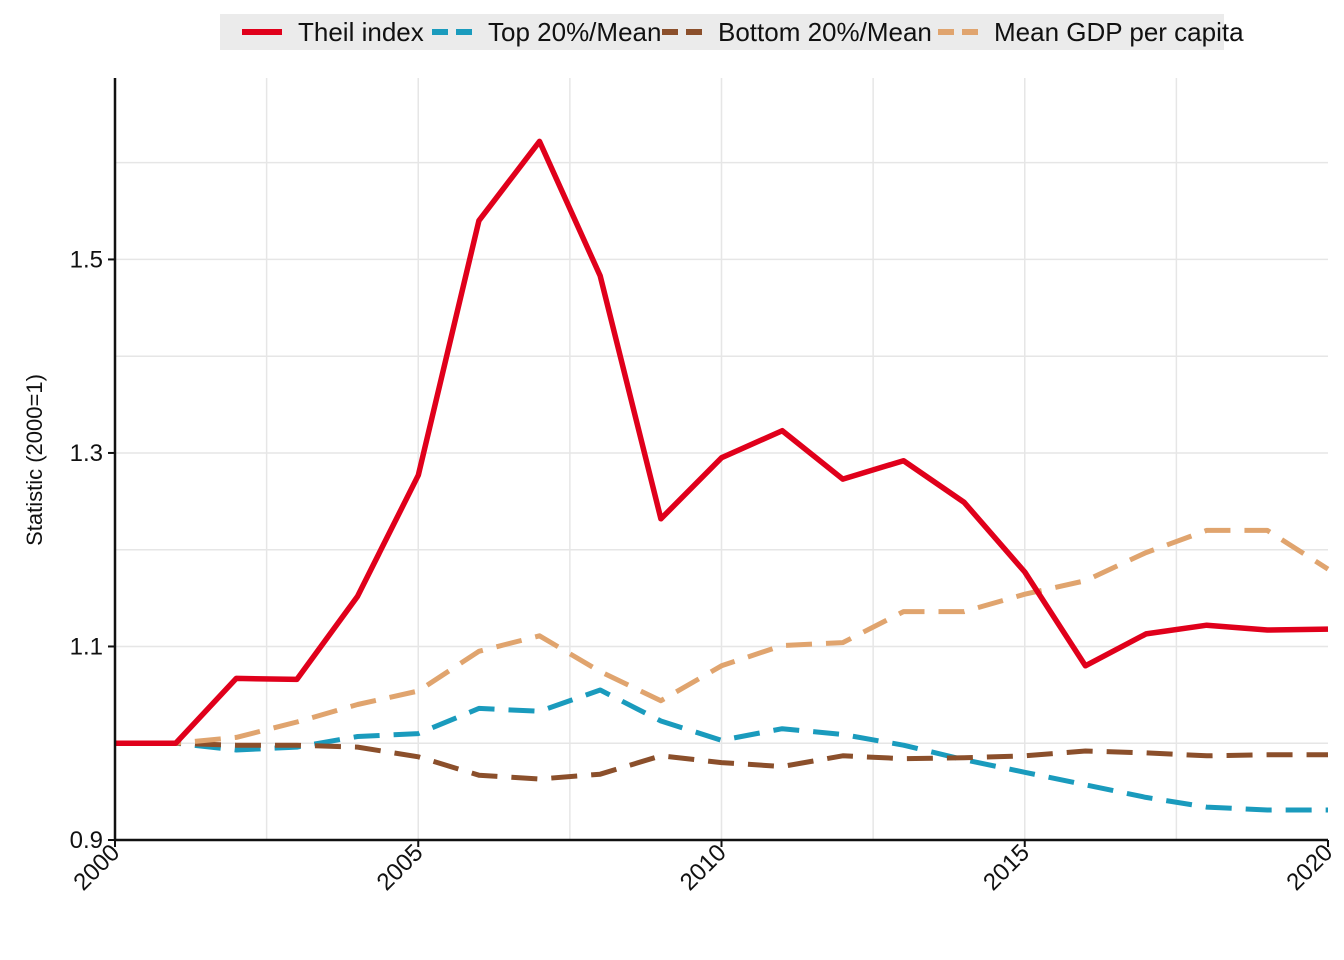 The width and height of the screenshot is (1344, 960). Describe the element at coordinates (1006, 867) in the screenshot. I see `x-tick-label: 2015` at that location.